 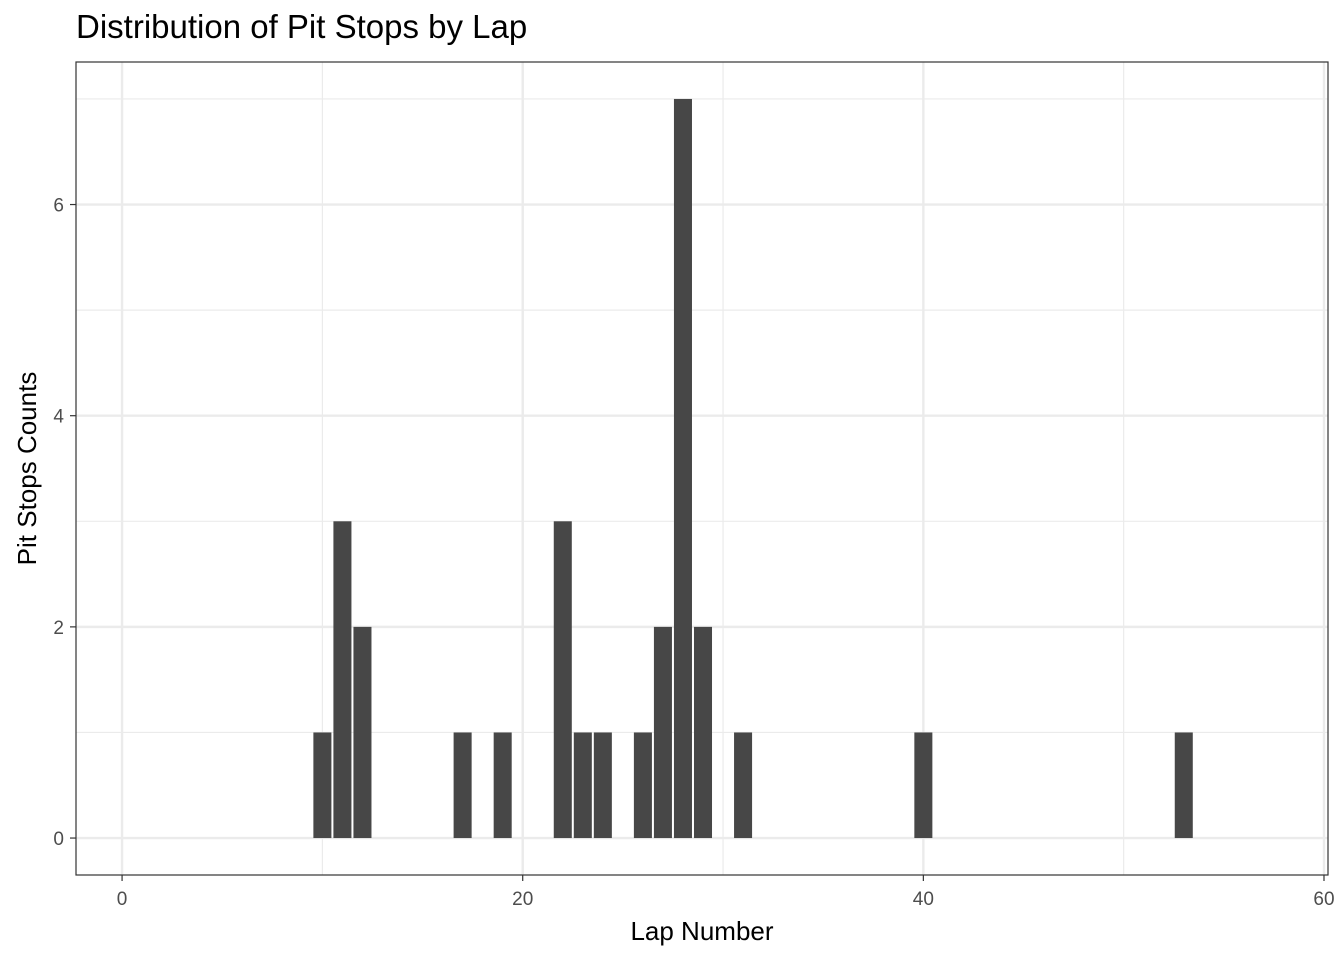 I want to click on x-tick-label: 40, so click(x=923, y=899).